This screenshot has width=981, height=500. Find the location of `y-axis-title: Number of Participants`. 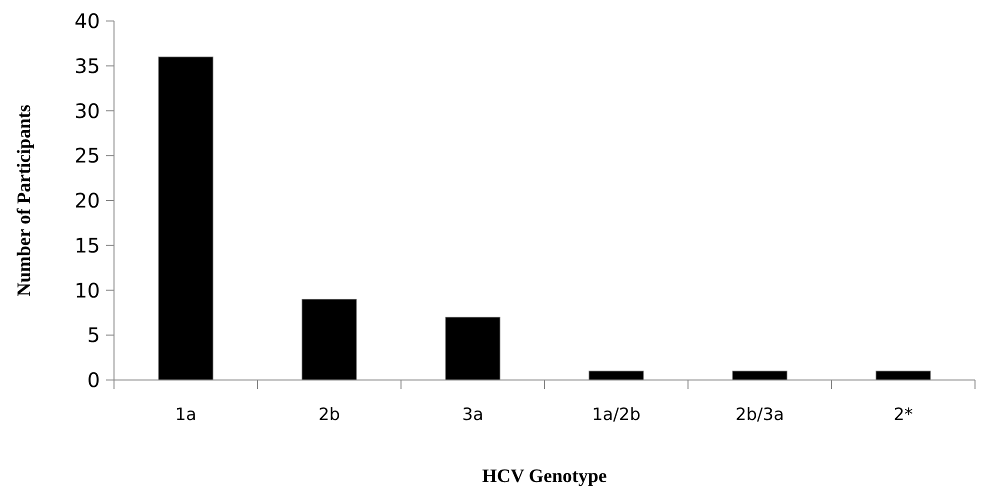

y-axis-title: Number of Participants is located at coordinates (24, 200).